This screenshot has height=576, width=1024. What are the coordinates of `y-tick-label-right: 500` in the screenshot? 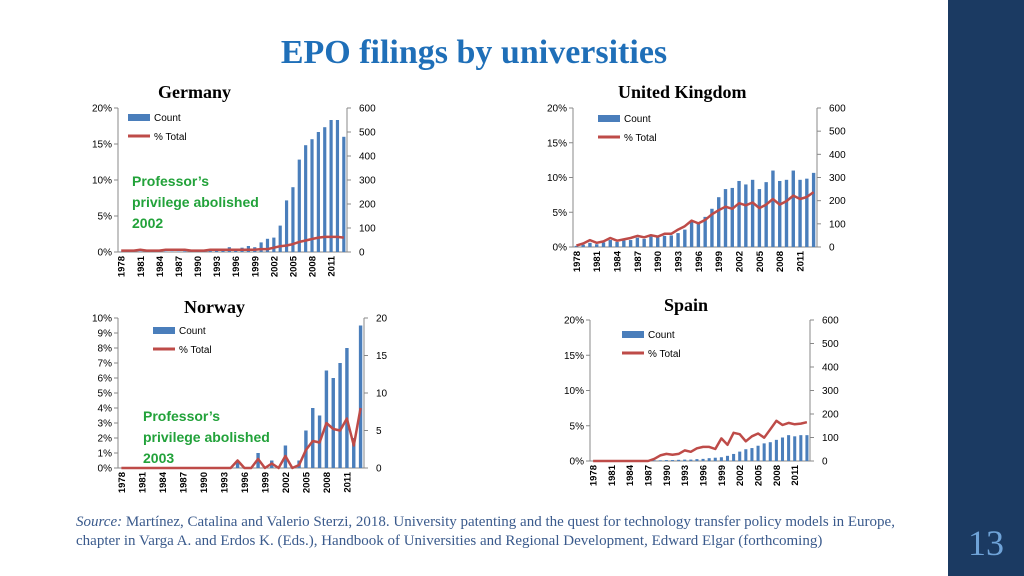 It's located at (837, 132).